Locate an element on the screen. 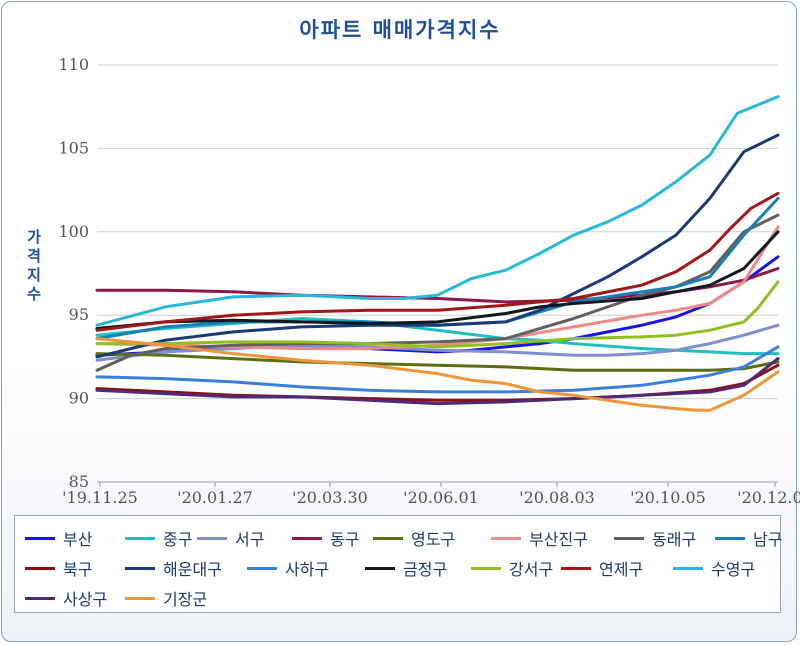 This screenshot has height=645, width=800. legend-item: 연제구 is located at coordinates (602, 568).